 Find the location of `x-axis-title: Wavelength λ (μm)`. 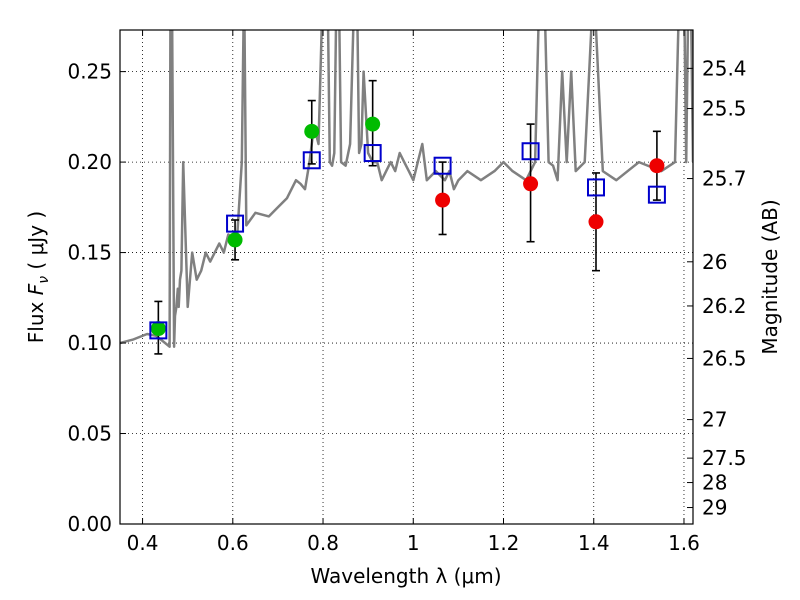

x-axis-title: Wavelength λ (μm) is located at coordinates (405, 576).